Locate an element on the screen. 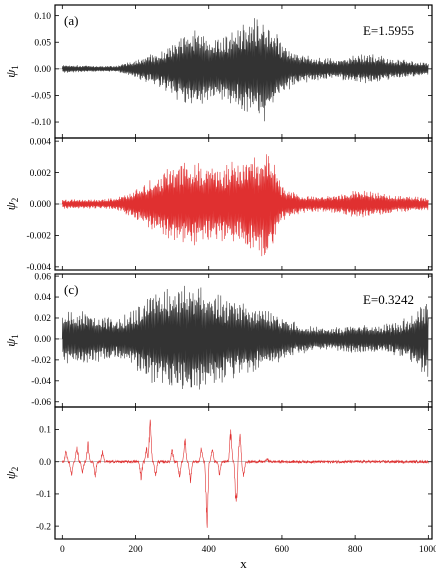 This screenshot has height=572, width=436. x-axis-label: x is located at coordinates (243, 563).